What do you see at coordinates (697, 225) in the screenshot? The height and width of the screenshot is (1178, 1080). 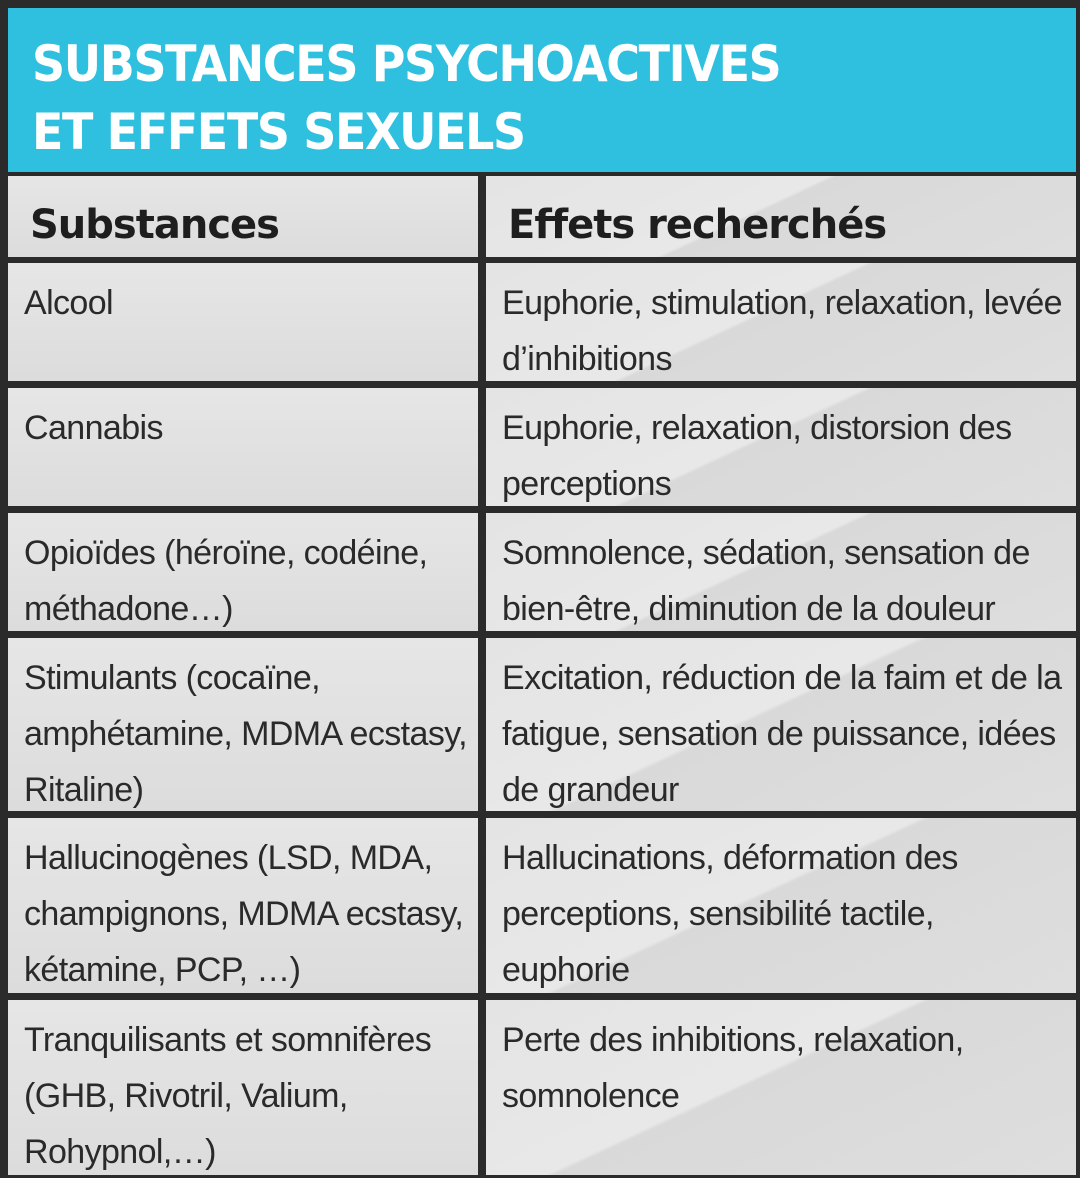 I see `header-effets-label: Effets recherchés` at bounding box center [697, 225].